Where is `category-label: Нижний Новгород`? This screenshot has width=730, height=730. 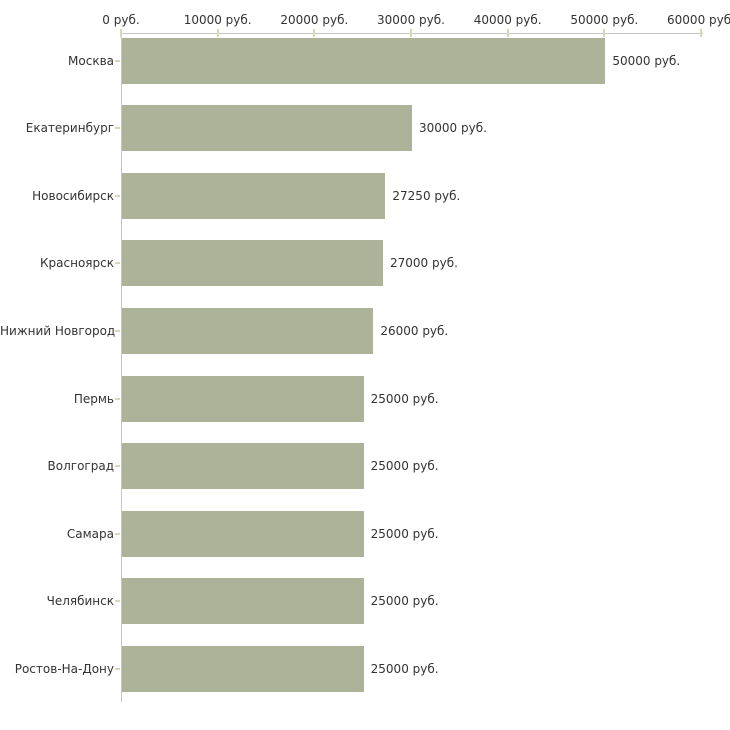 category-label: Нижний Новгород is located at coordinates (58, 330).